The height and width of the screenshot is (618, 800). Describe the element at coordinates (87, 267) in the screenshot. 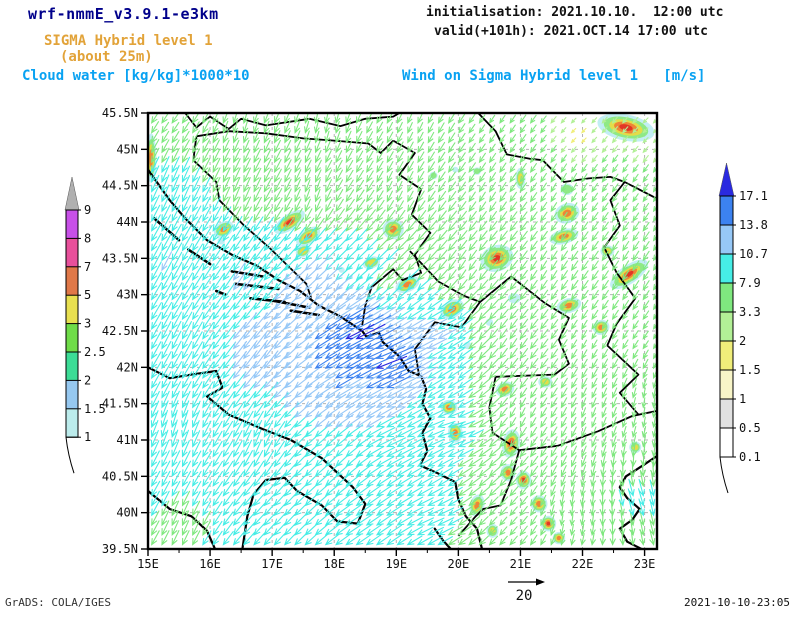

I see `axis-tick-label: 7` at that location.